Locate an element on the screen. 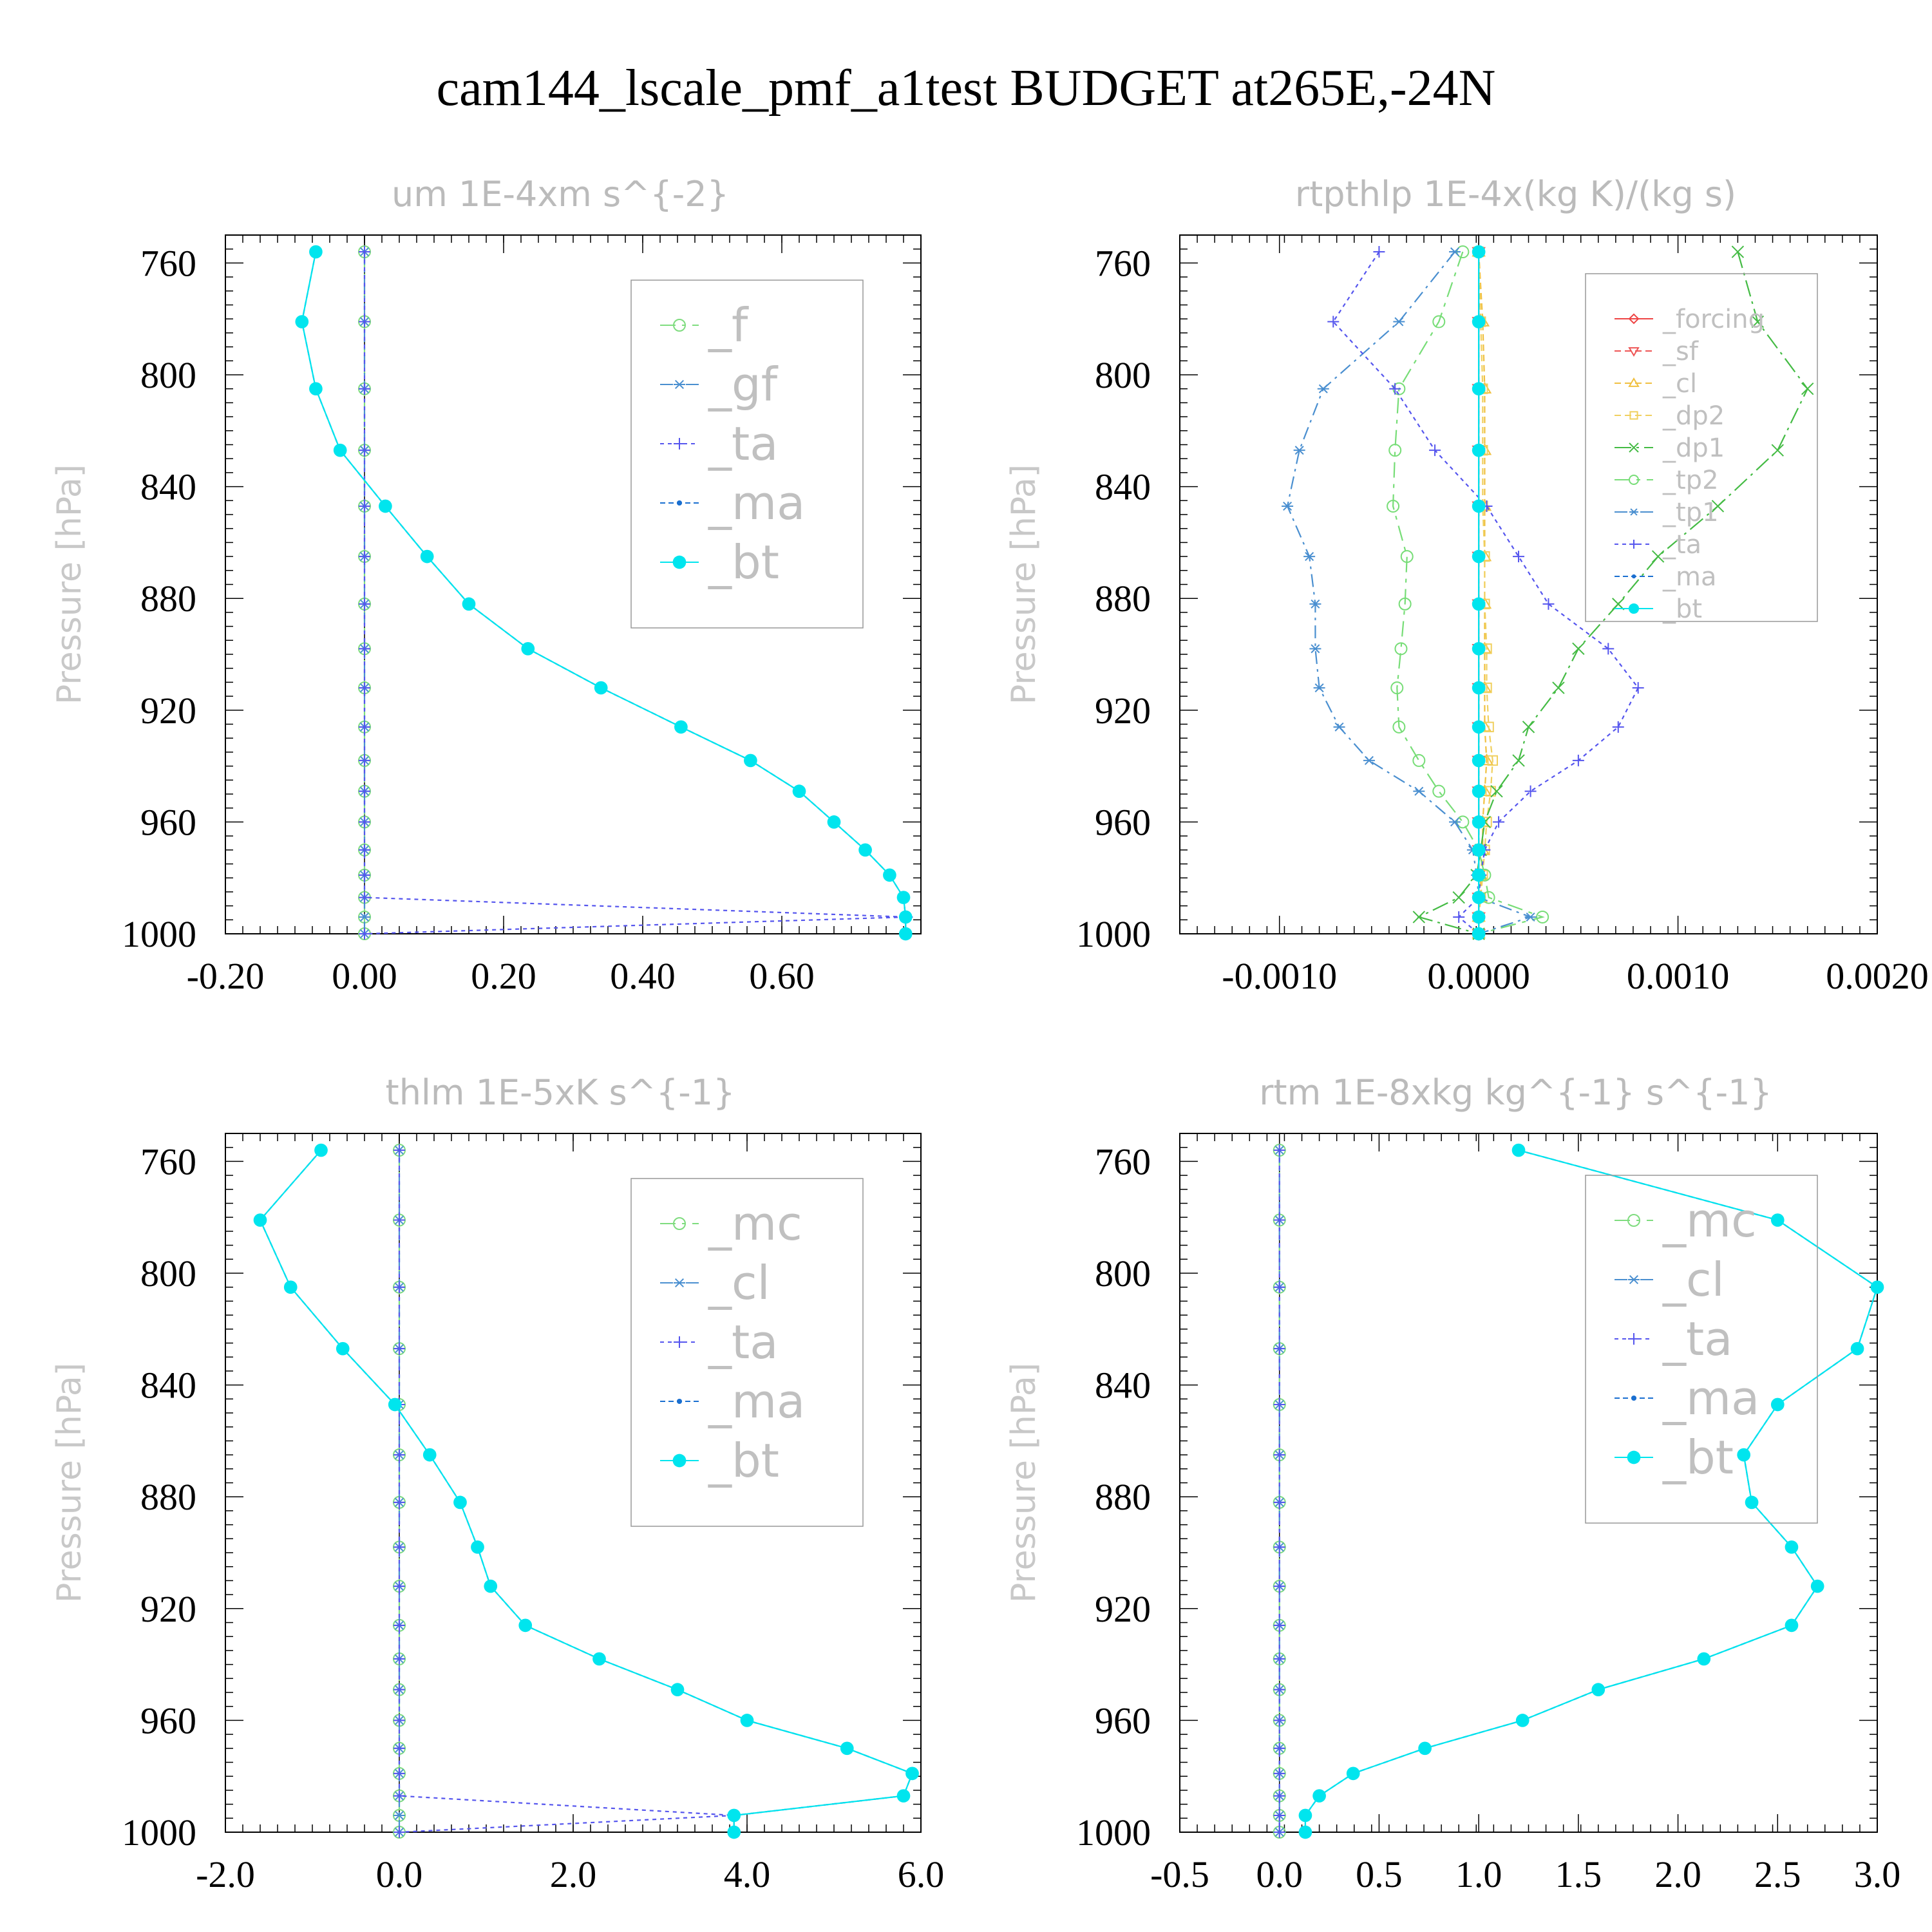 The height and width of the screenshot is (1932, 1932). legend-entry: _bt is located at coordinates (1698, 1457).